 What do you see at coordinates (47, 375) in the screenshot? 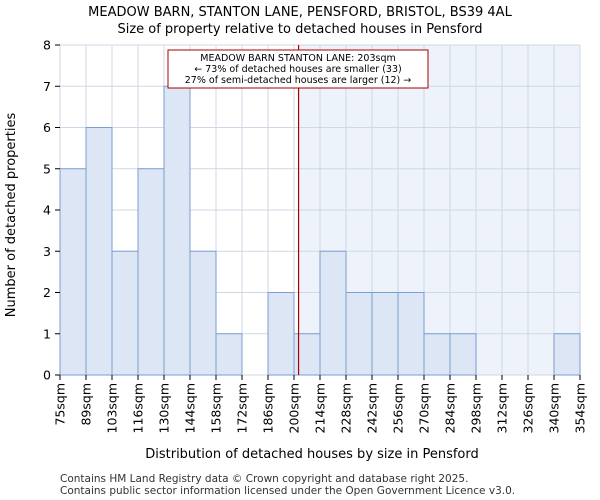
I see `y-tick-label: 0` at bounding box center [47, 375].